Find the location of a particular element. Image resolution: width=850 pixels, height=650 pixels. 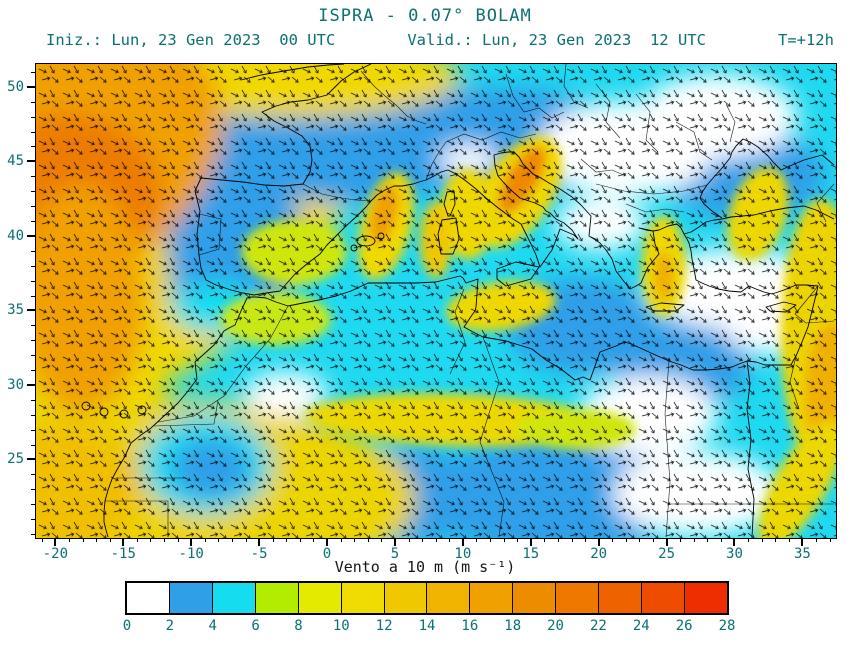

y-tick-label: 30 is located at coordinates (15, 384).